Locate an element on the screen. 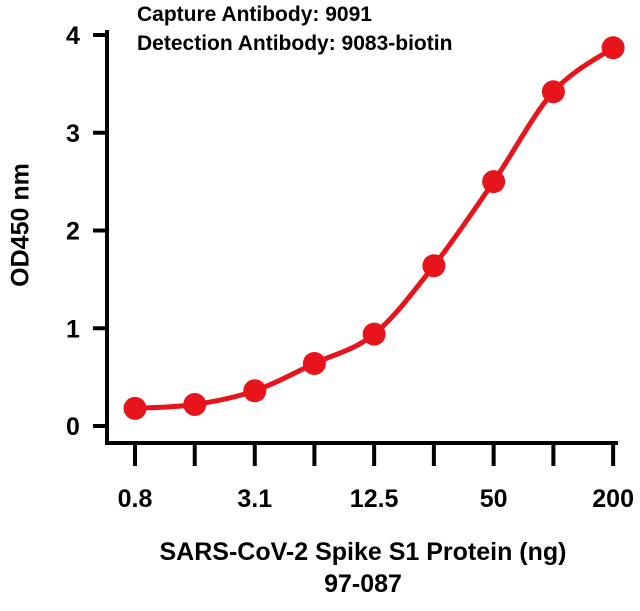 The image size is (640, 611). x-axis: 0.8 3.1 12.5 50 200 is located at coordinates (369, 477).